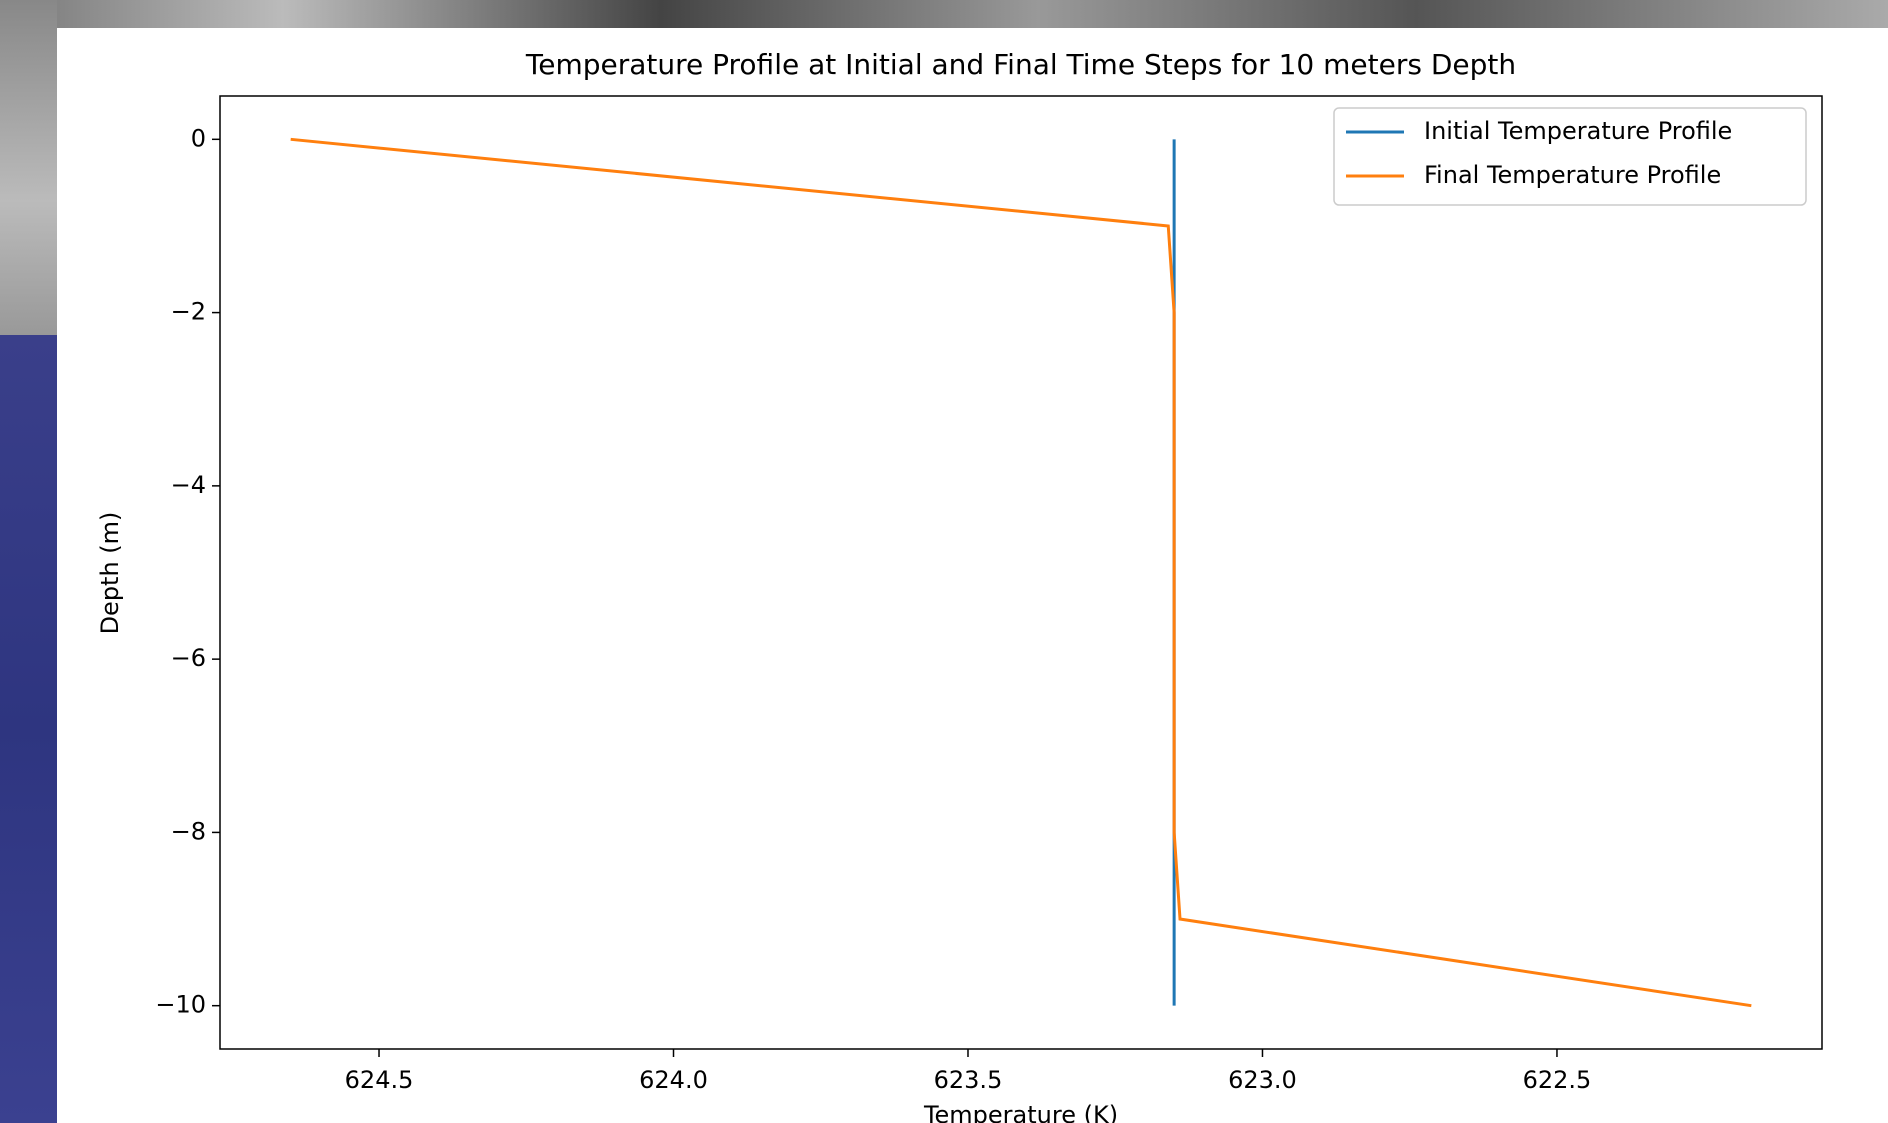 This screenshot has width=1888, height=1123. Describe the element at coordinates (180, 1005) in the screenshot. I see `y-tick-label: −10` at that location.